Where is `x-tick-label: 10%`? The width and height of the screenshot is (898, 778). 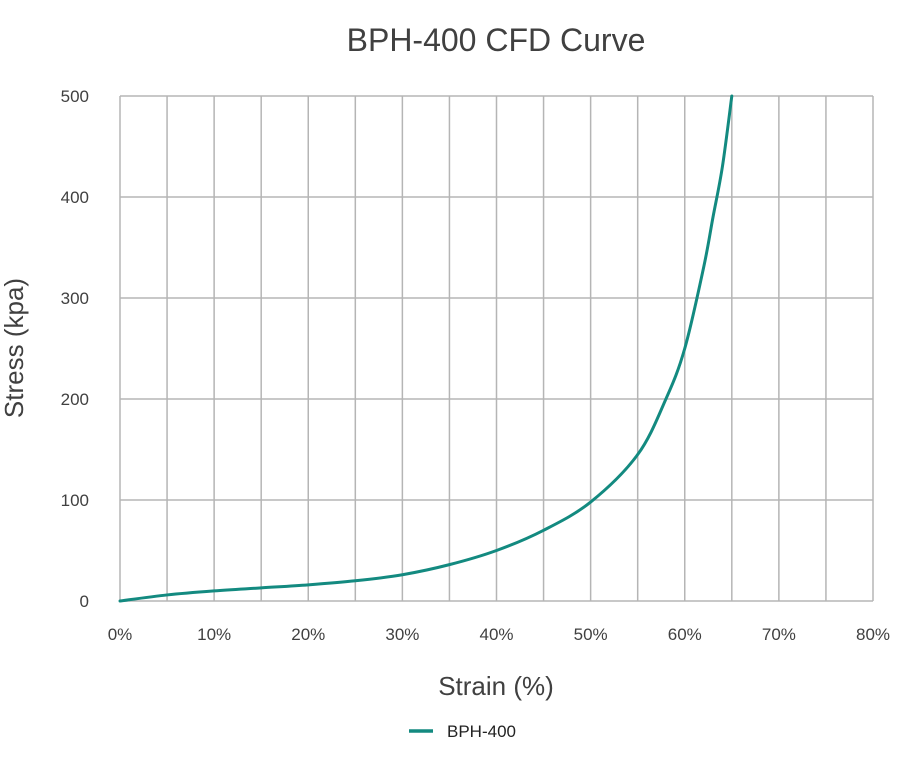
x-tick-label: 10% is located at coordinates (214, 634).